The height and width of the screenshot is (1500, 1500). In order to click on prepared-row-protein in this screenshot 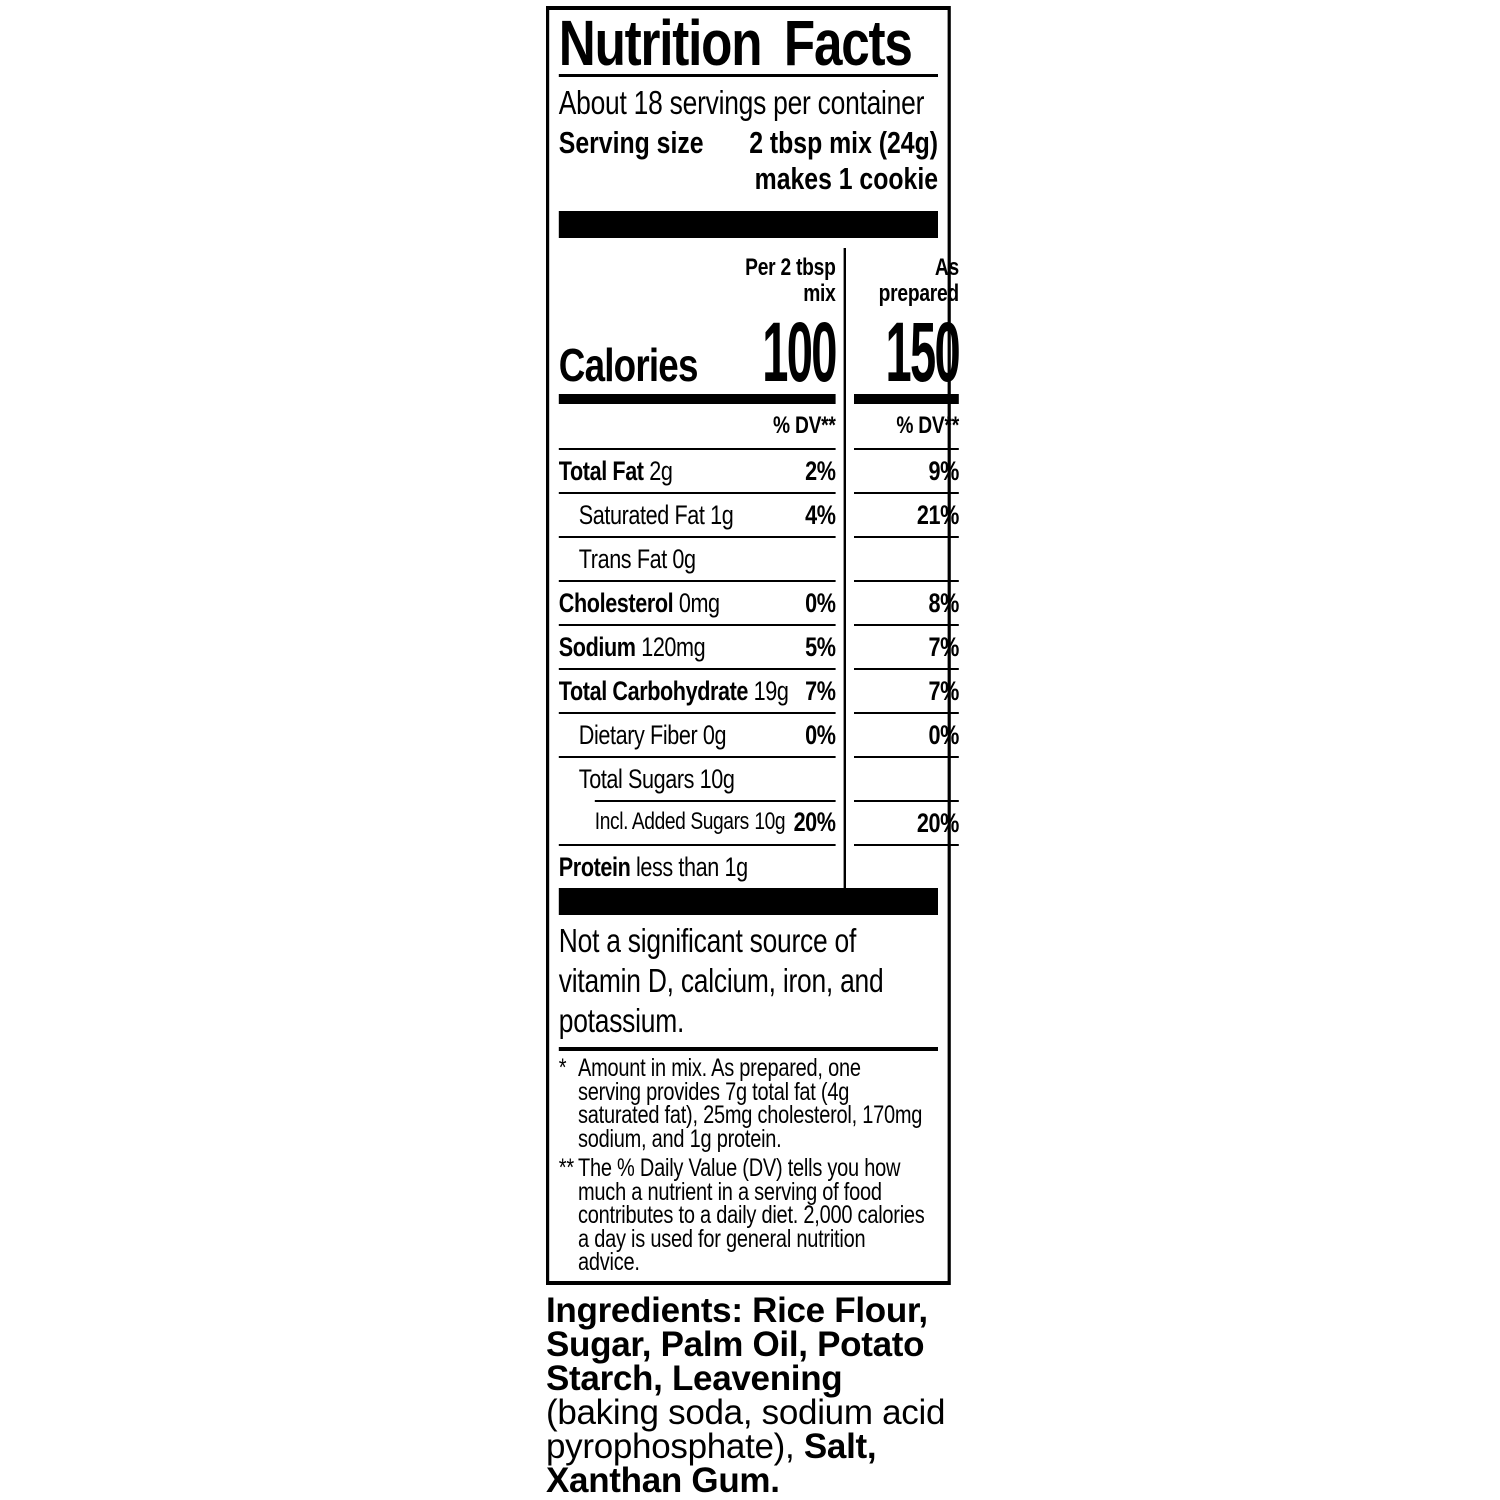, I will do `click(906, 866)`.